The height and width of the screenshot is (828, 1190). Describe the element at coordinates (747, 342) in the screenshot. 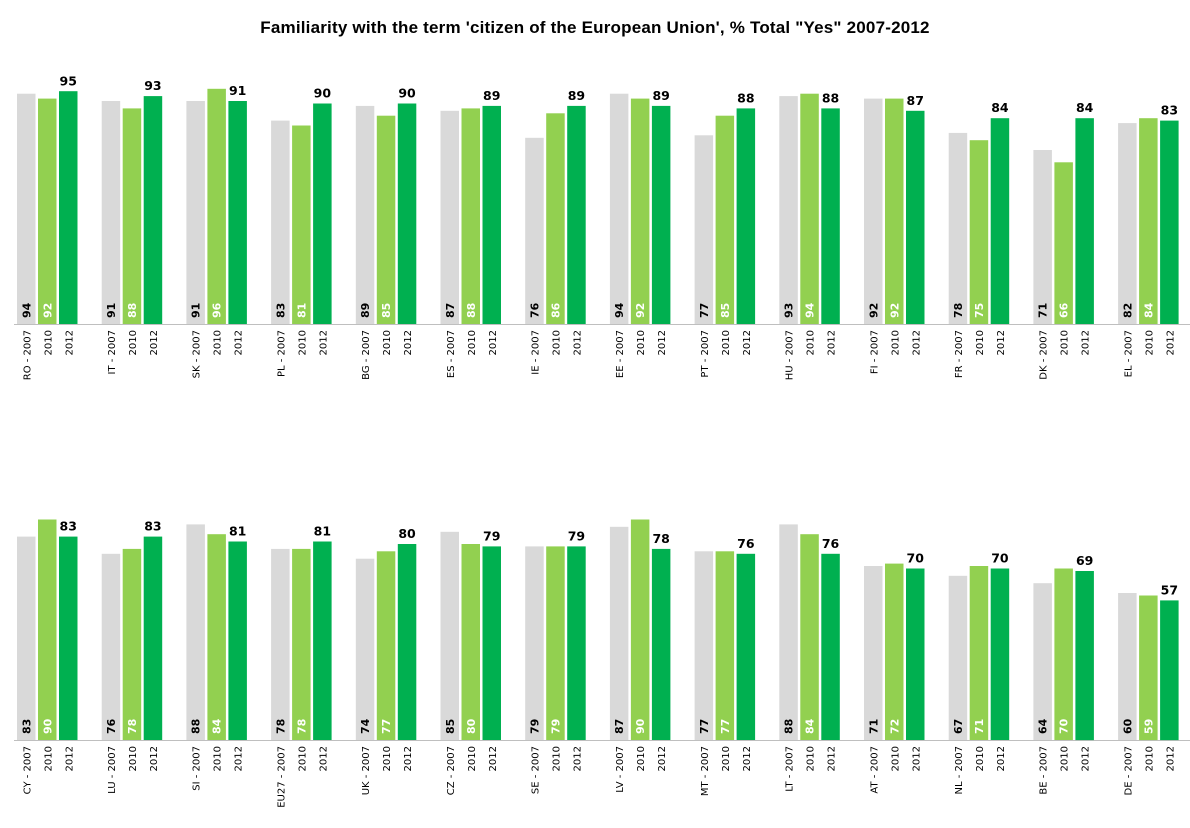

I see `tick-label-pt-2012: 2012` at that location.